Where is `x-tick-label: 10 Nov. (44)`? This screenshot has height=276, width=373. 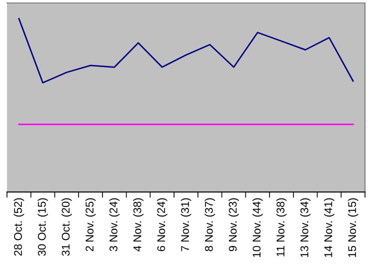 x-tick-label: 10 Nov. (44) is located at coordinates (257, 228).